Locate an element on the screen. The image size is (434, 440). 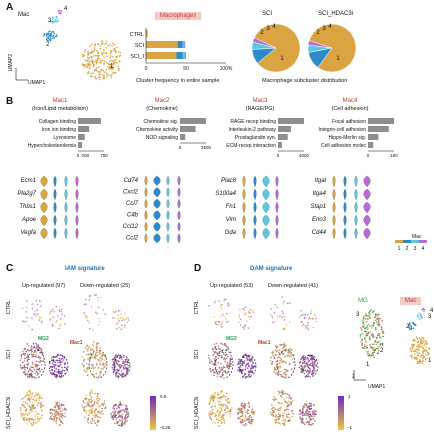
mac-point-c3 is located at coordinates (421, 317).